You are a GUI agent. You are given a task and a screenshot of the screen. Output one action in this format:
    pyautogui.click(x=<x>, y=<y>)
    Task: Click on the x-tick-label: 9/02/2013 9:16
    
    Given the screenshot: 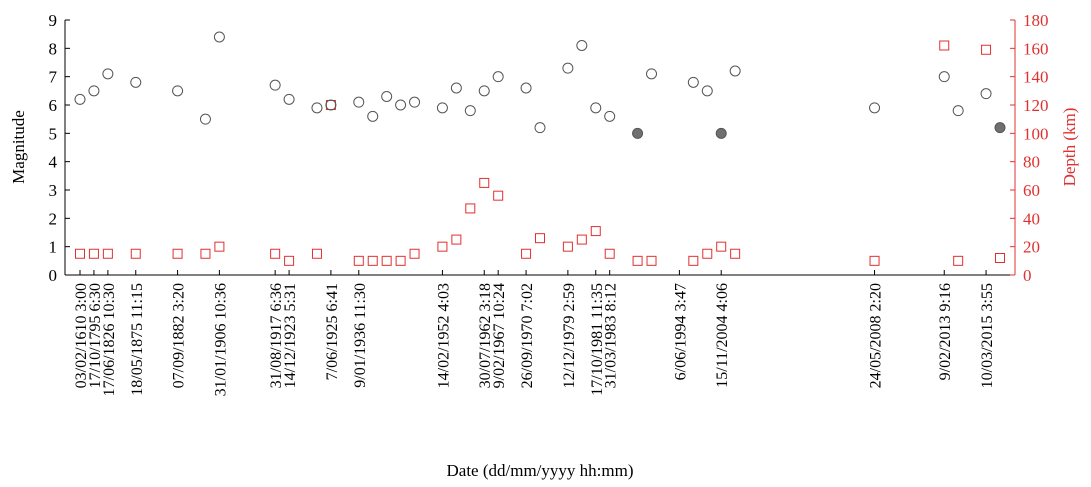 What is the action you would take?
    pyautogui.click(x=945, y=331)
    